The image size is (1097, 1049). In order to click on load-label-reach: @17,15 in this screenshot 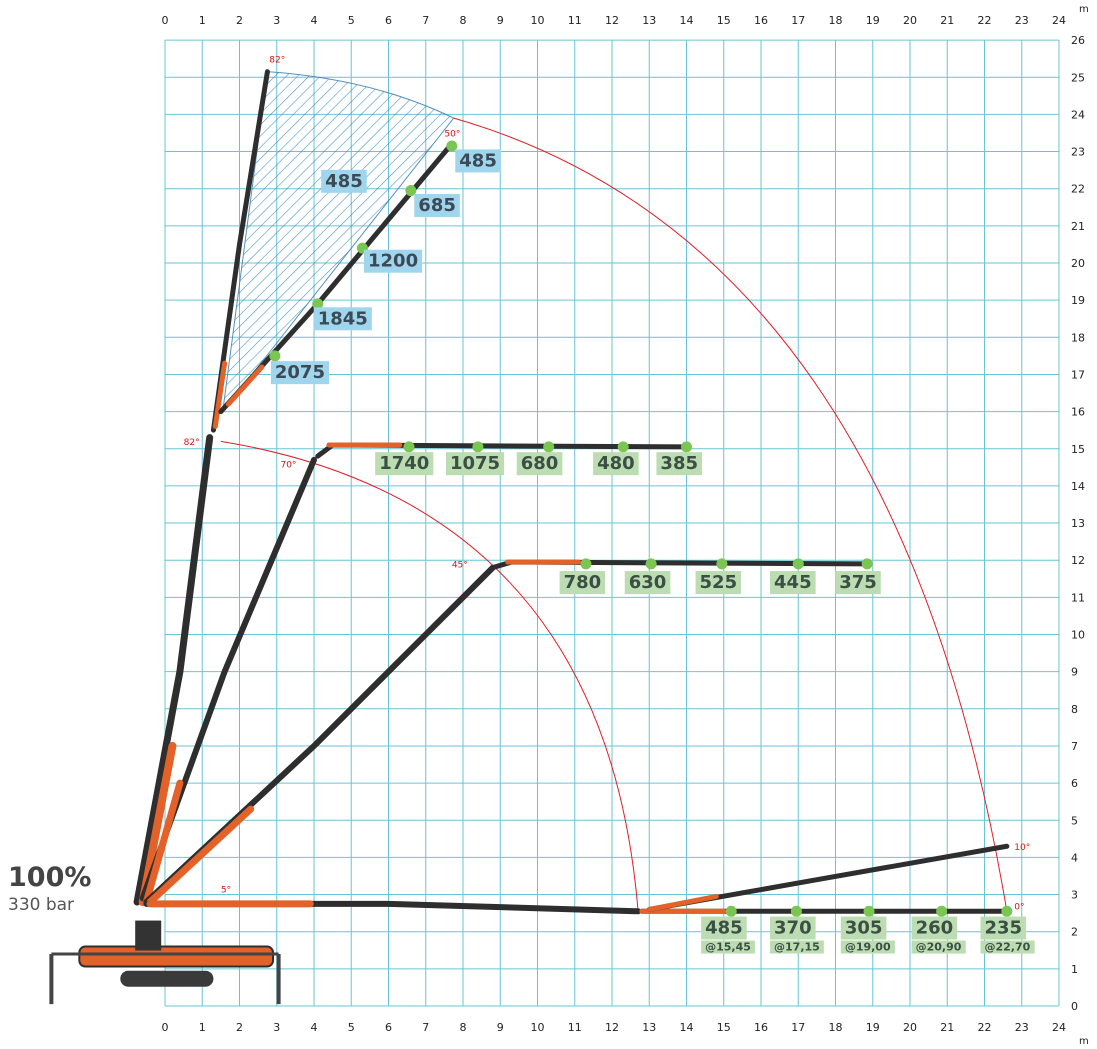, I will do `click(797, 947)`.